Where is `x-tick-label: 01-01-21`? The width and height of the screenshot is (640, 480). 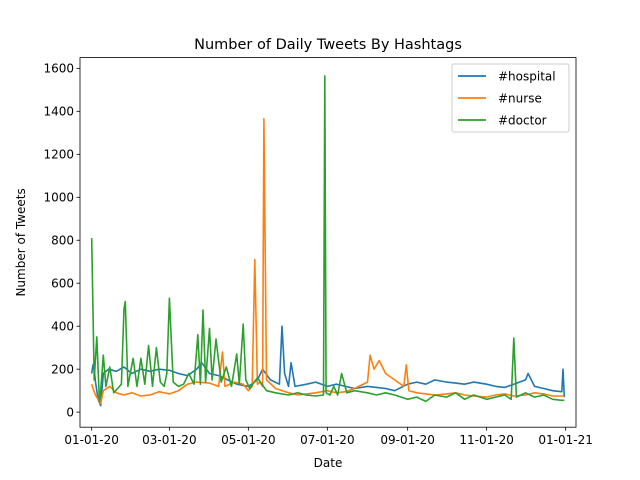
x-tick-label: 01-01-21 is located at coordinates (565, 440).